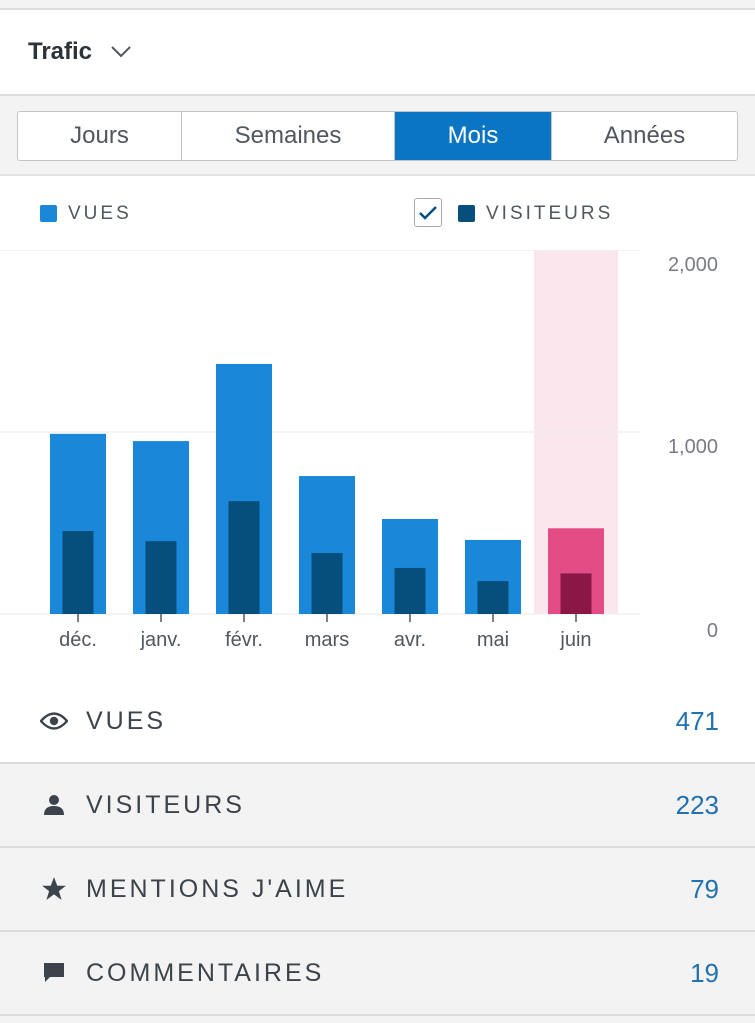 This screenshot has width=755, height=1023. I want to click on stat-value: 19, so click(704, 972).